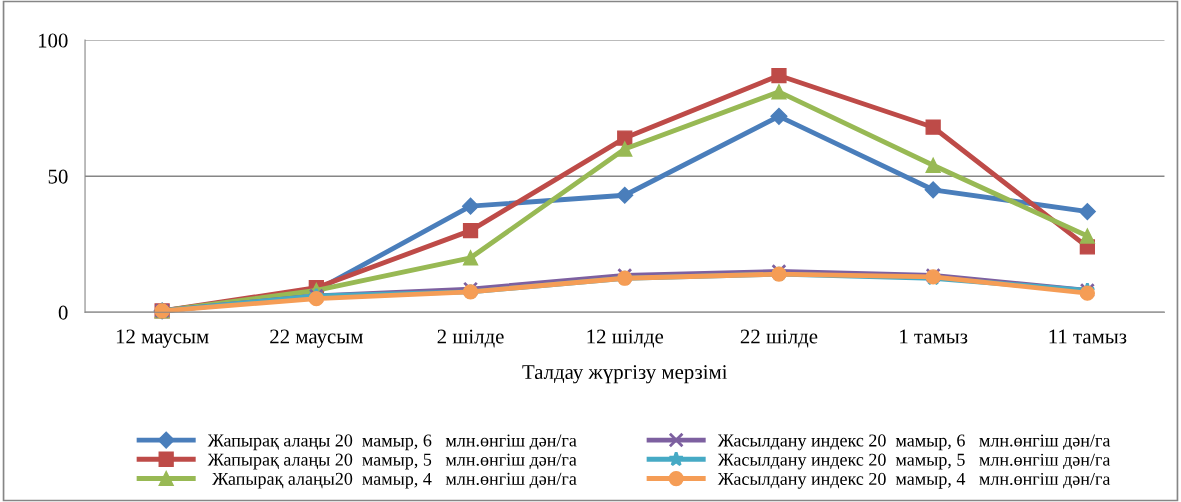  I want to click on legend-label: Жасылдану индекс 20 мамыр, 5 млн.өнгіш дән/га, so click(914, 461).